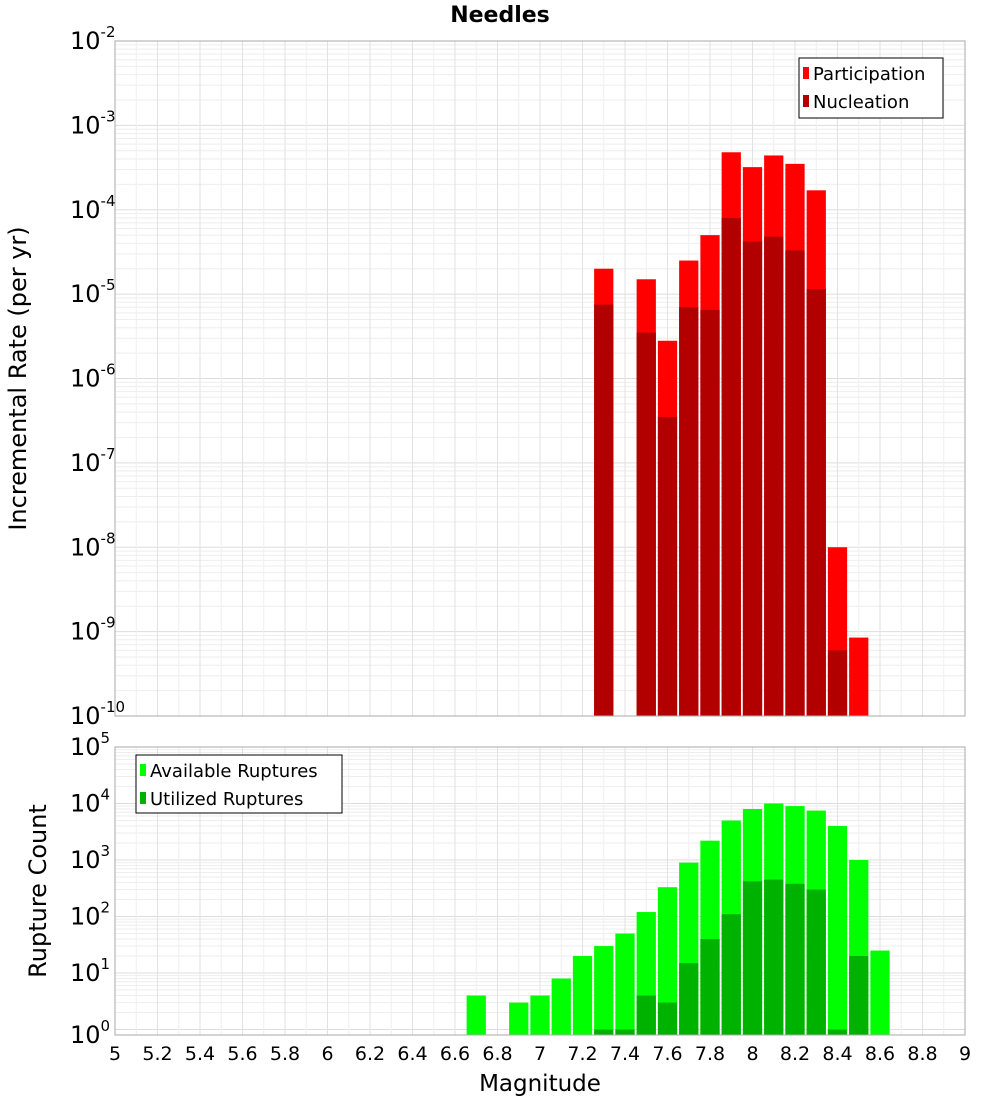  Describe the element at coordinates (115, 1054) in the screenshot. I see `x-tick-label: 5` at that location.